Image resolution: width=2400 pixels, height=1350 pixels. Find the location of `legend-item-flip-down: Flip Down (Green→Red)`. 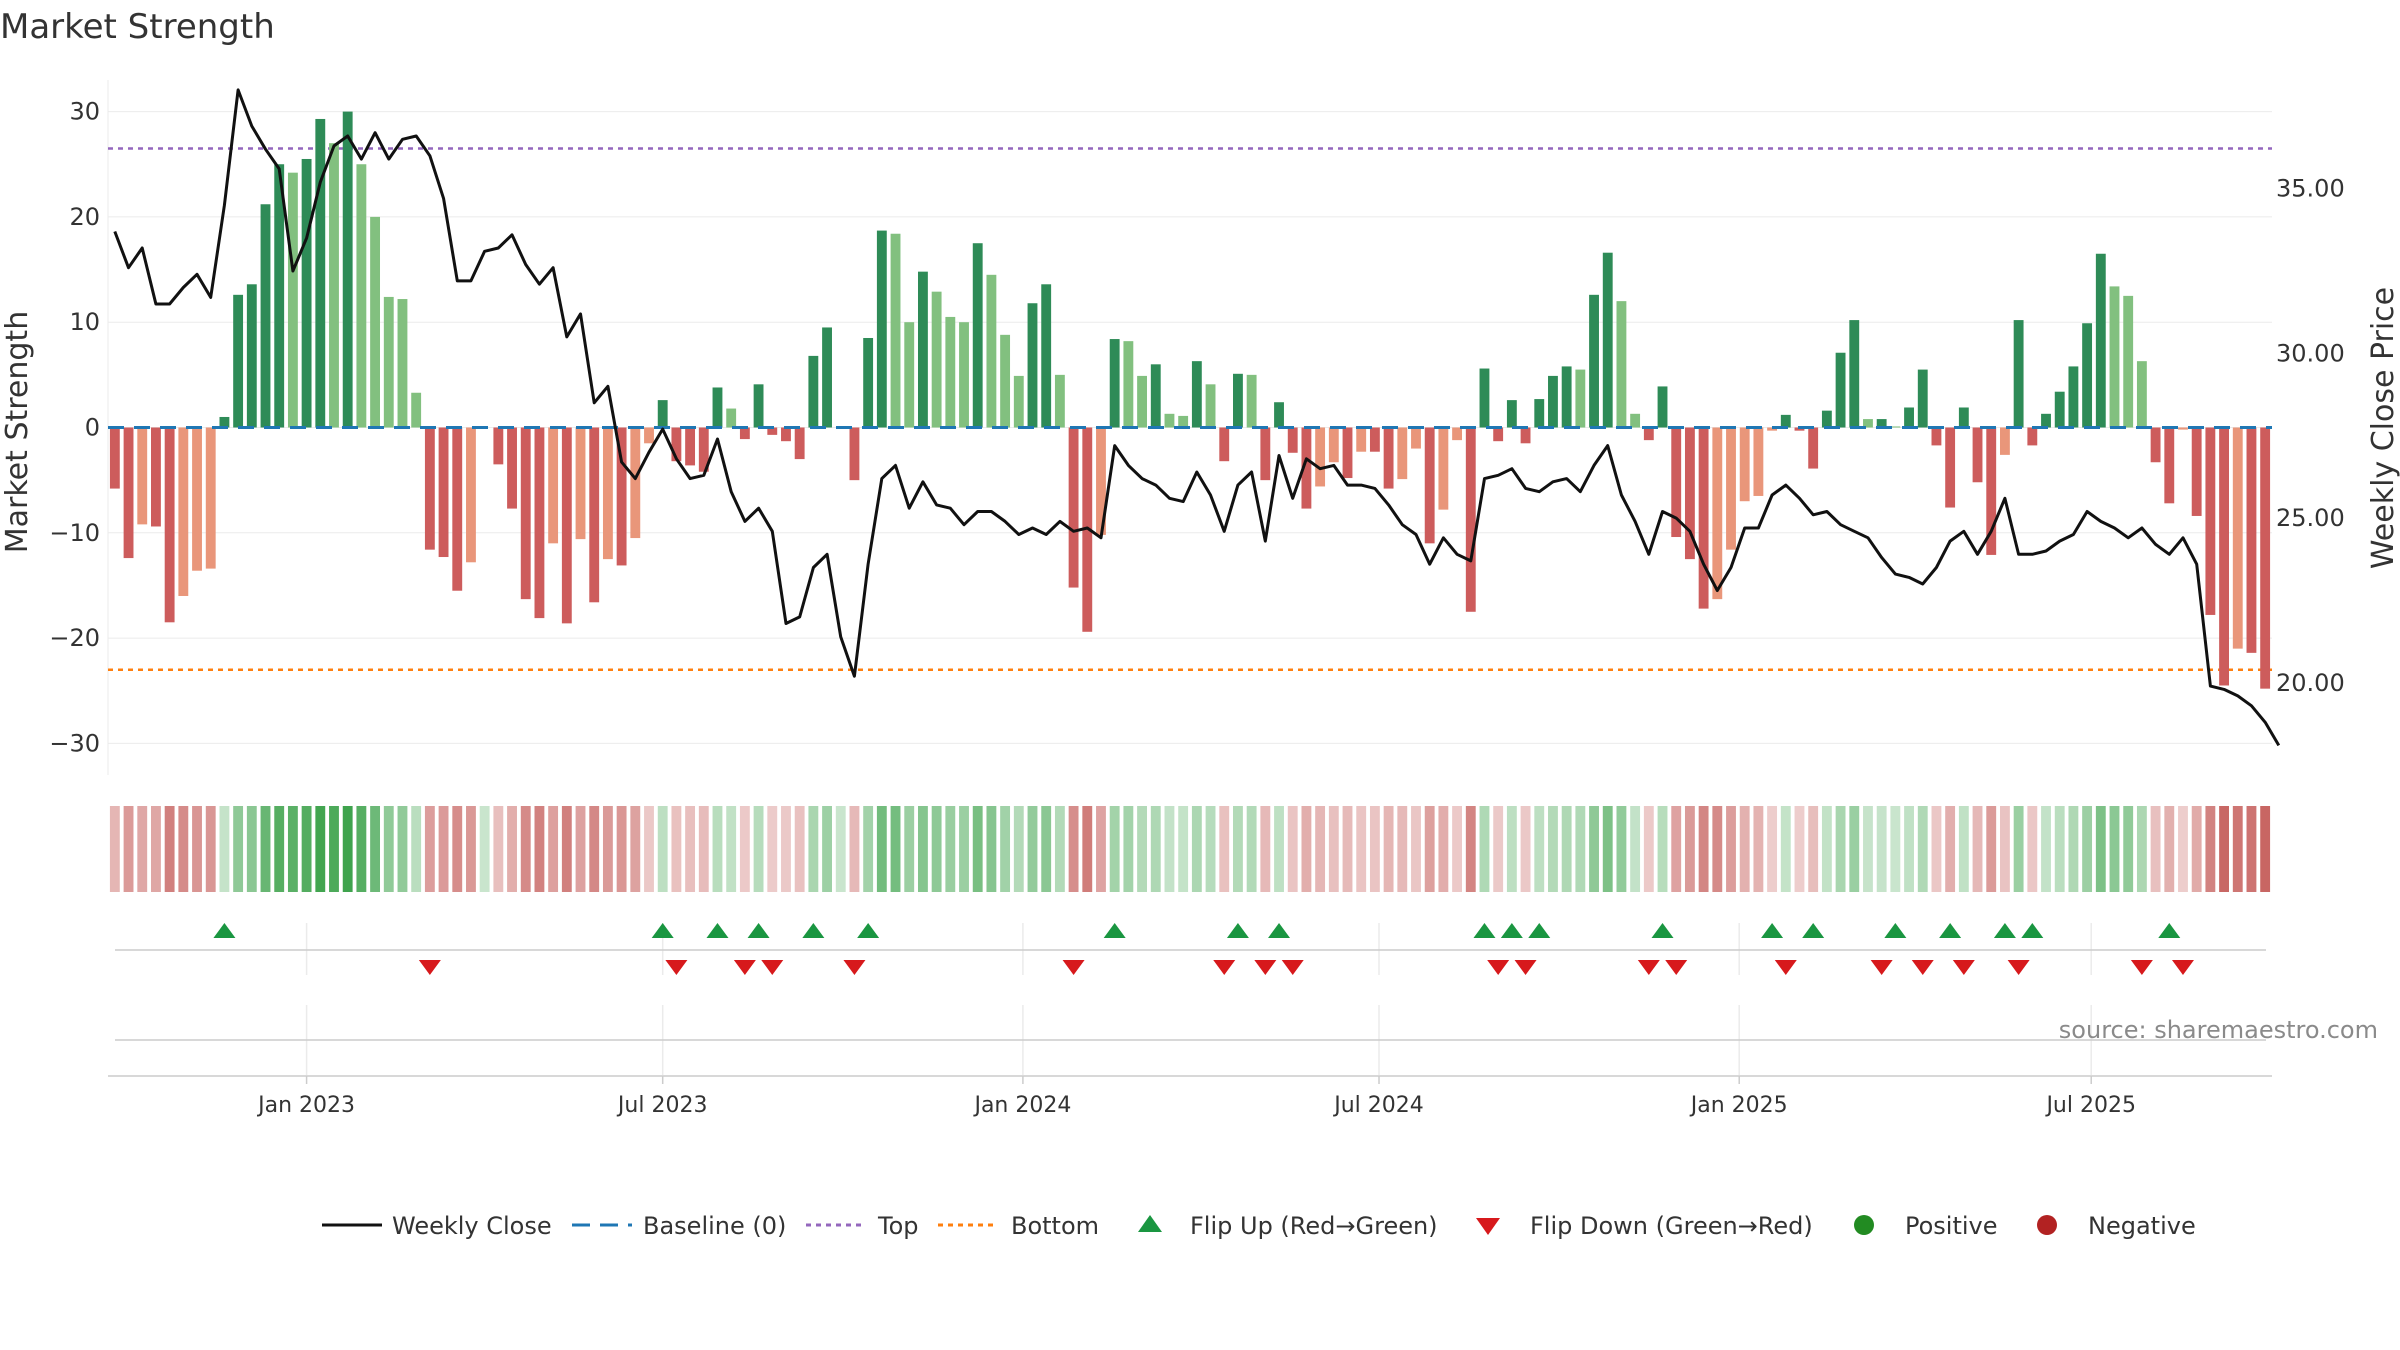

legend-item-flip-down: Flip Down (Green→Red) is located at coordinates (1644, 1226).